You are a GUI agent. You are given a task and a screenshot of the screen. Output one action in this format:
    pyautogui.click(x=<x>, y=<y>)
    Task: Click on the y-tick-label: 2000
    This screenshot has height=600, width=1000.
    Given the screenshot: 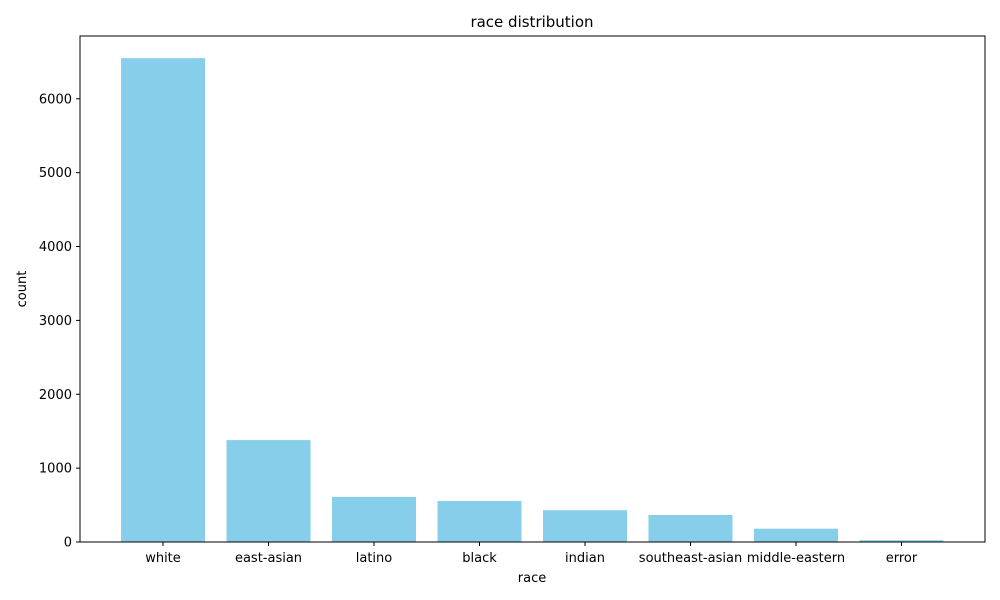 What is the action you would take?
    pyautogui.click(x=55, y=395)
    